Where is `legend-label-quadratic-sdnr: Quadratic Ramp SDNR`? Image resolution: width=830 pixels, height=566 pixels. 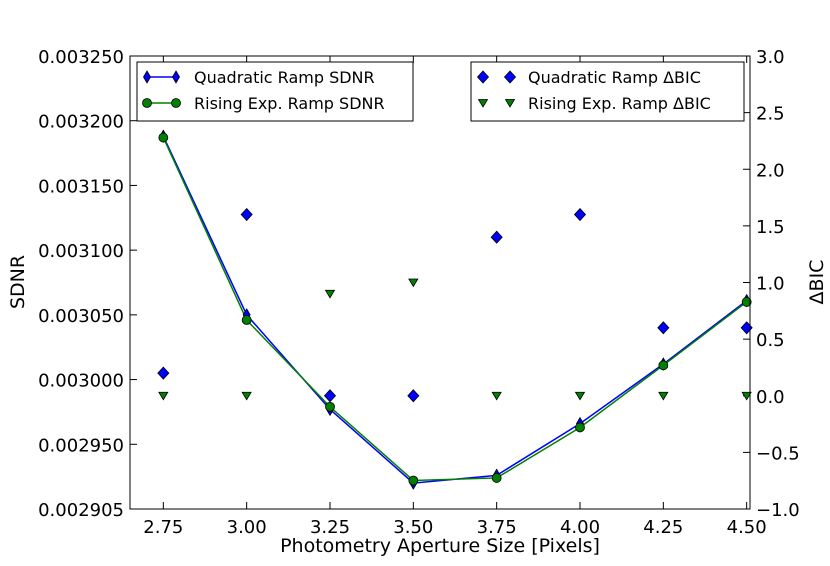
legend-label-quadratic-sdnr: Quadratic Ramp SDNR is located at coordinates (284, 77).